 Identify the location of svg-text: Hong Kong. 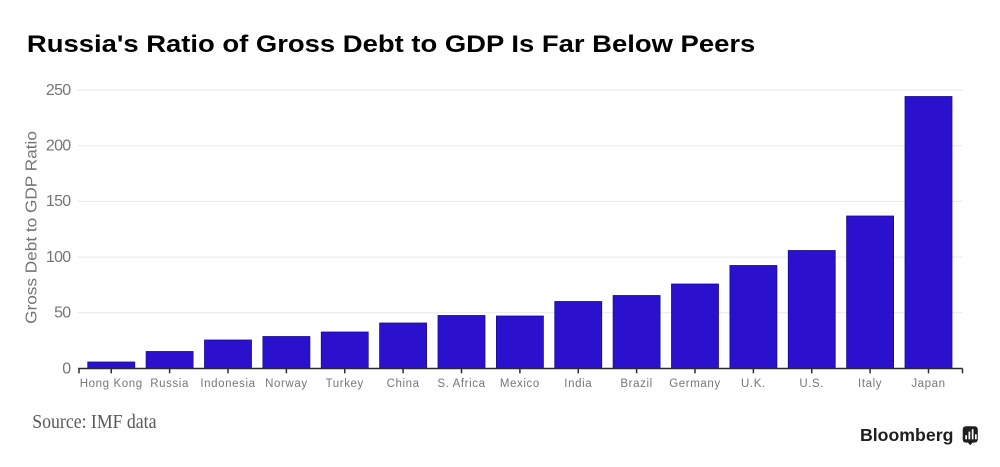
(111, 384).